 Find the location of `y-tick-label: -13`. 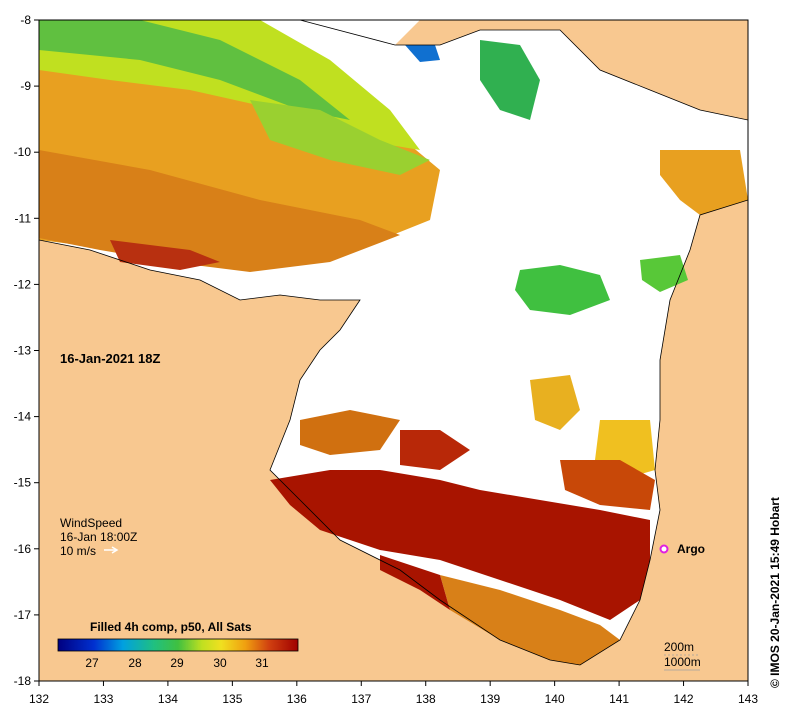

y-tick-label: -13 is located at coordinates (23, 351).